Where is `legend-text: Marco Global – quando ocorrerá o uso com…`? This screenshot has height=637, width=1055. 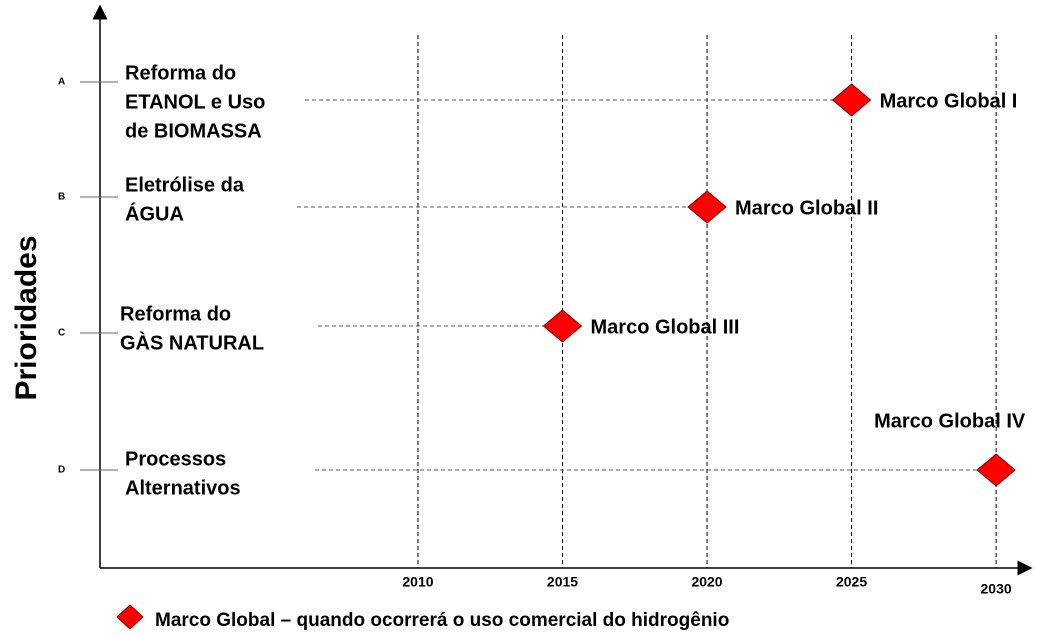
legend-text: Marco Global – quando ocorrerá o uso com… is located at coordinates (442, 620).